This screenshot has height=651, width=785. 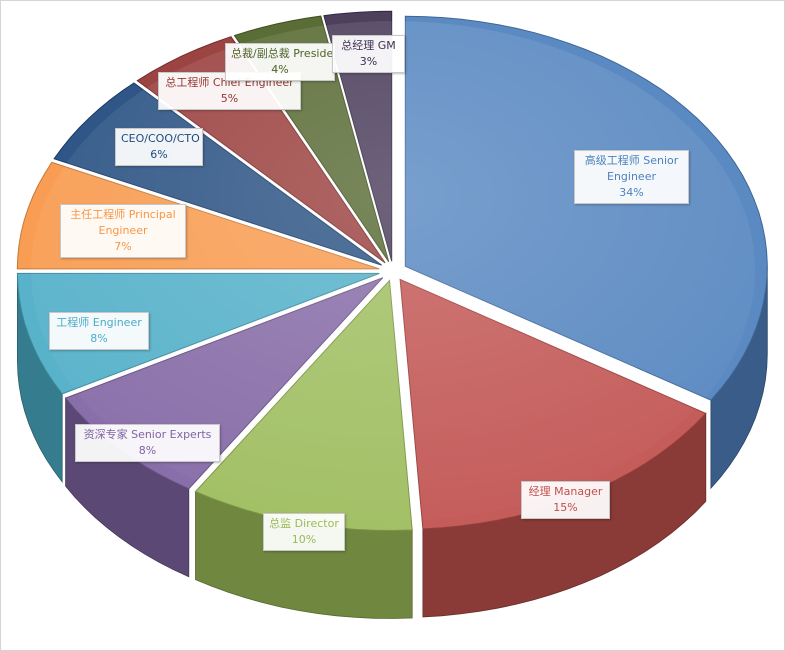 What do you see at coordinates (283, 53) in the screenshot?
I see `data-label-name: 总裁/副总裁 President` at bounding box center [283, 53].